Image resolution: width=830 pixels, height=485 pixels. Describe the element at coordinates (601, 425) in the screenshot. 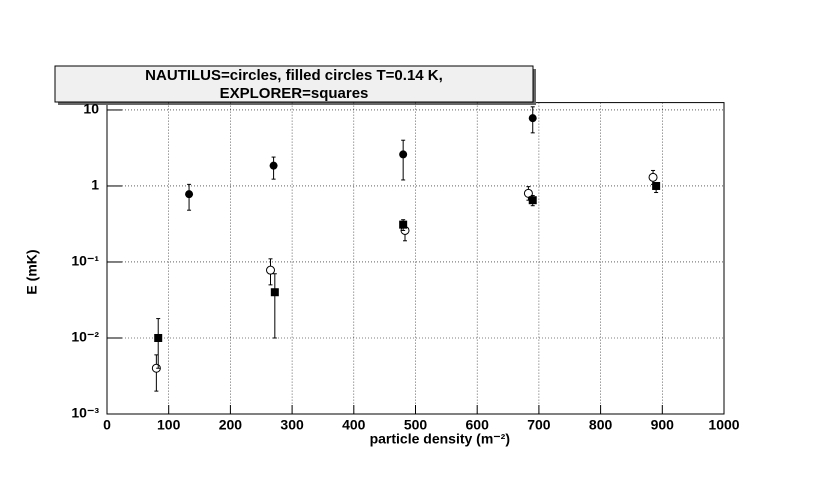

I see `x-tick-label: 800` at that location.